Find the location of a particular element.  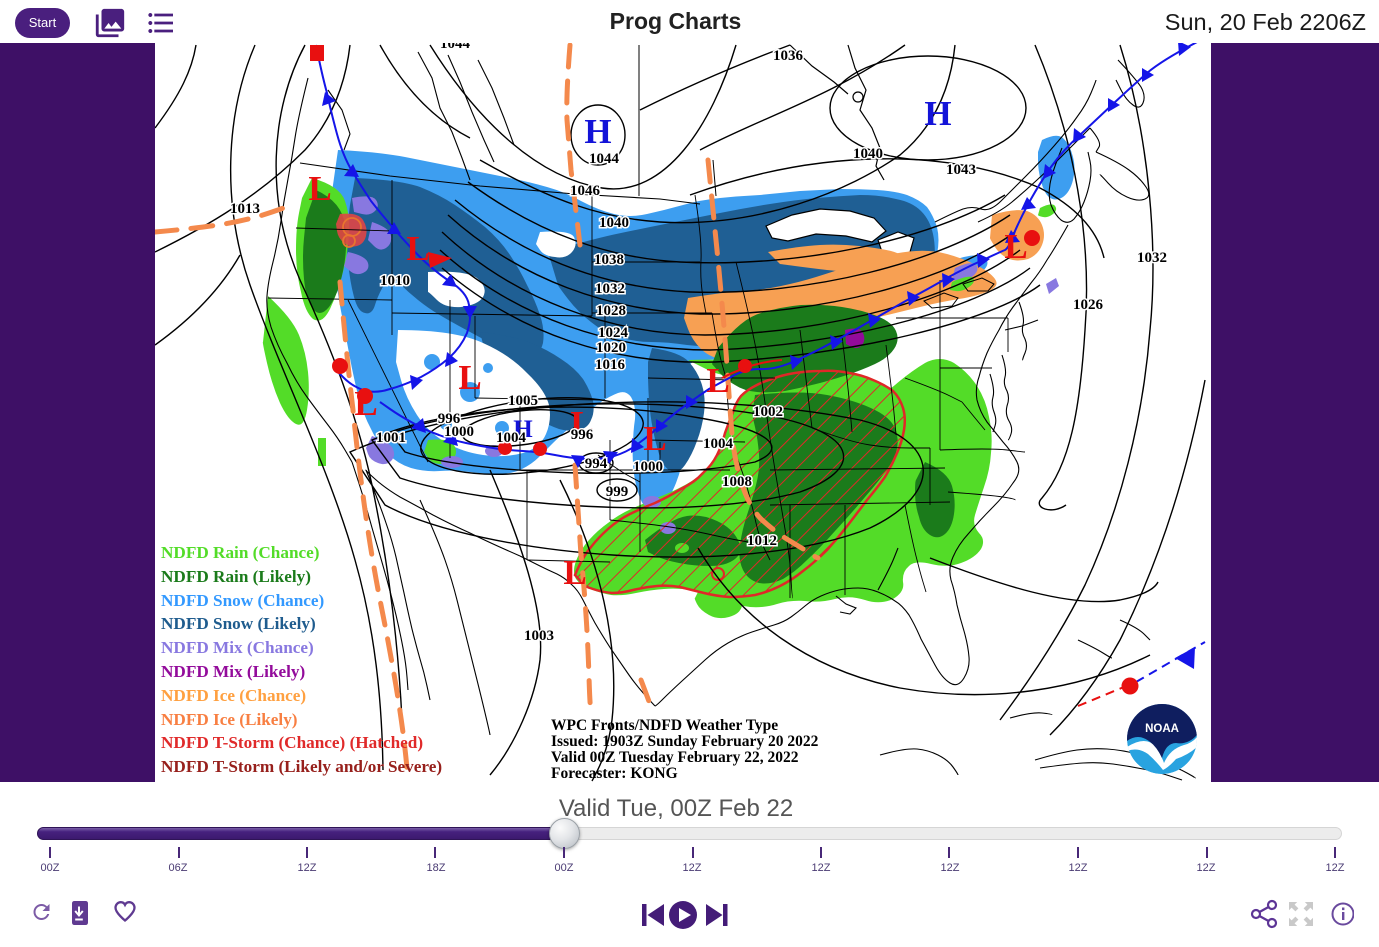

svg-text: 1038 is located at coordinates (609, 260).